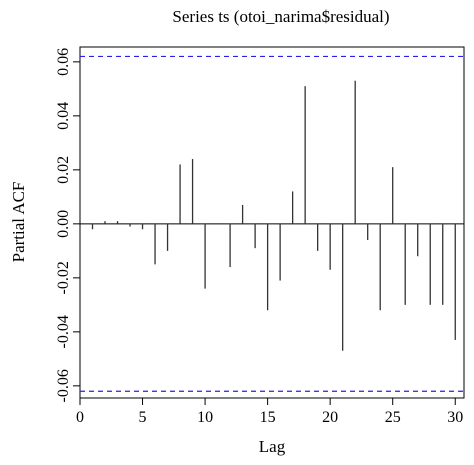 This screenshot has width=474, height=465. Describe the element at coordinates (393, 417) in the screenshot. I see `x-tick-label: 25` at that location.